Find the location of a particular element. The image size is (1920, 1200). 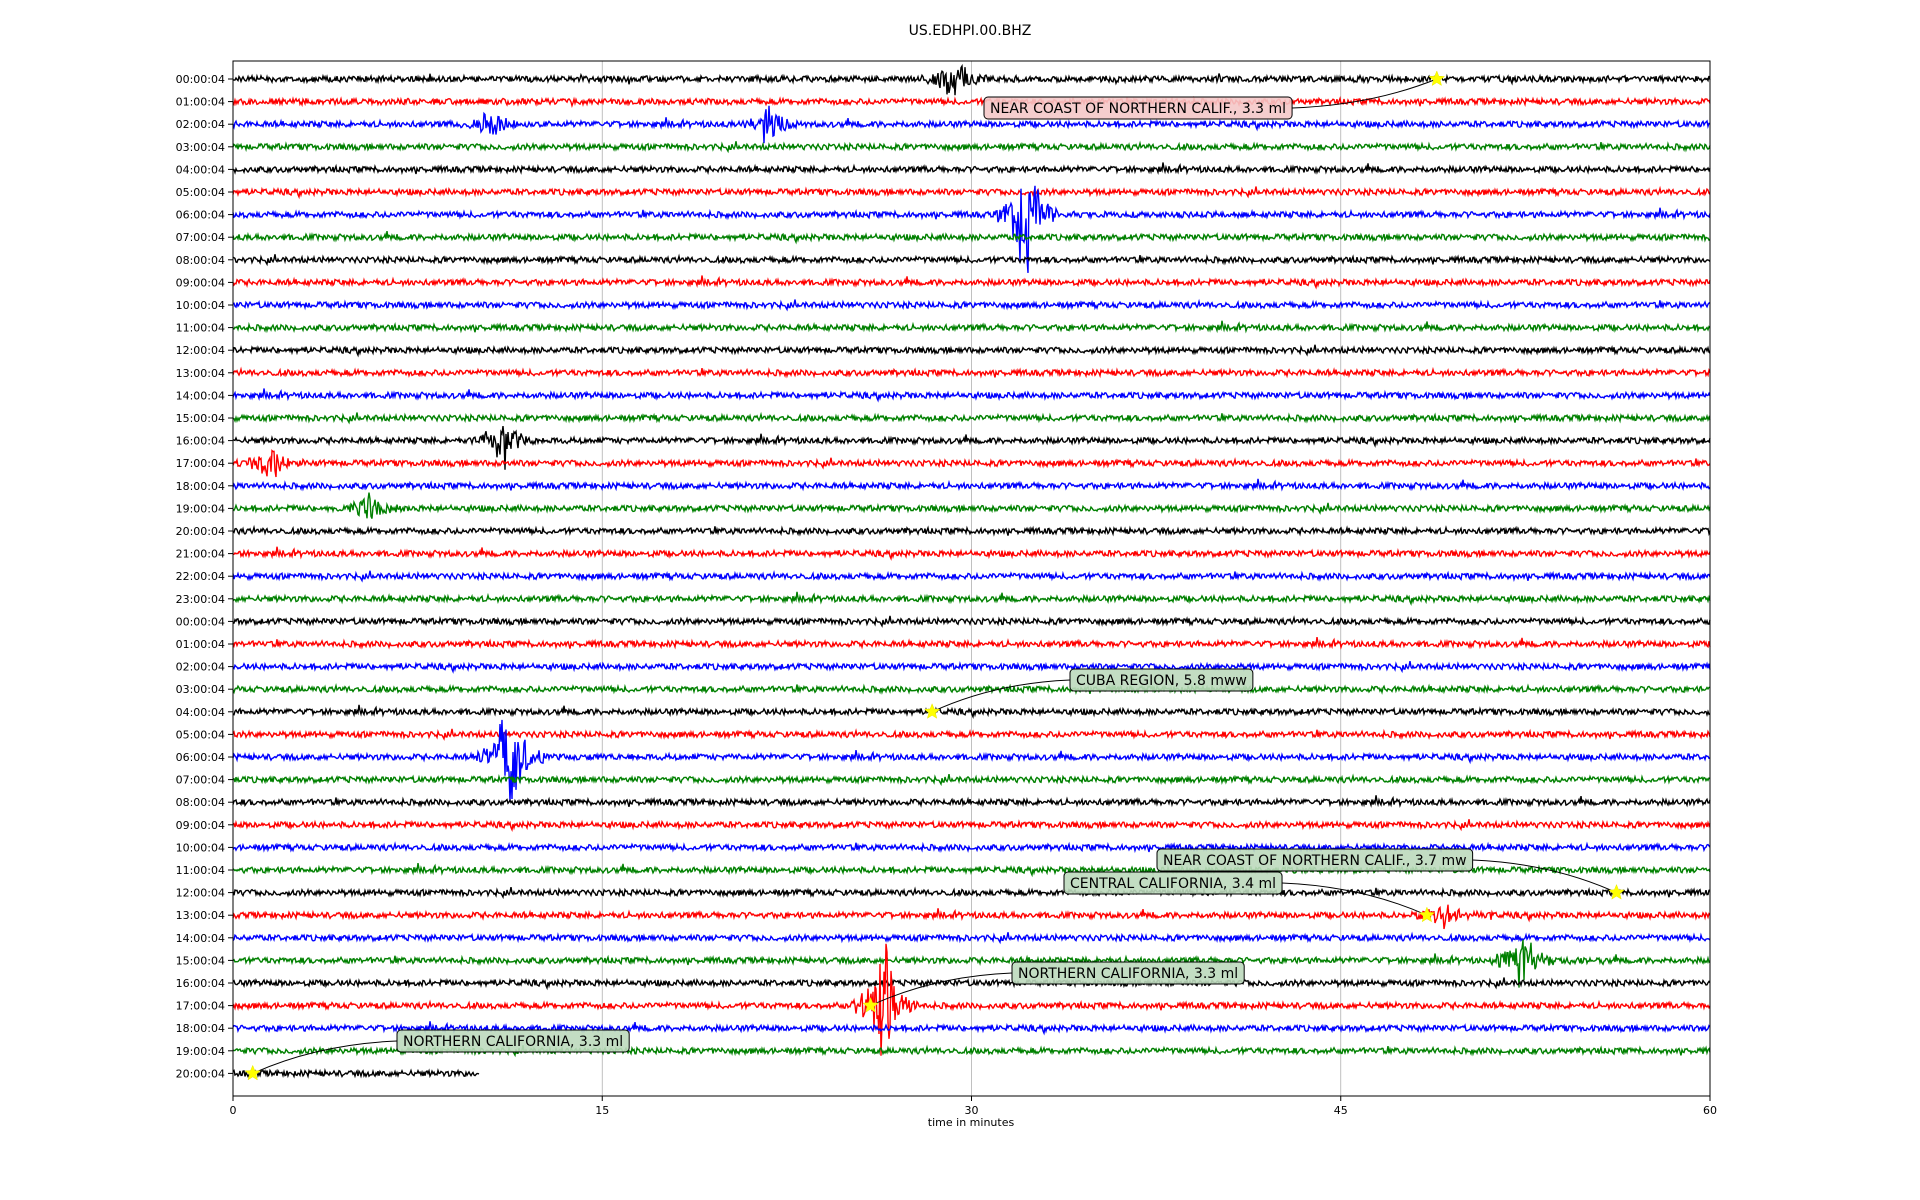

x-axis-label: time in minutes is located at coordinates (971, 1122).